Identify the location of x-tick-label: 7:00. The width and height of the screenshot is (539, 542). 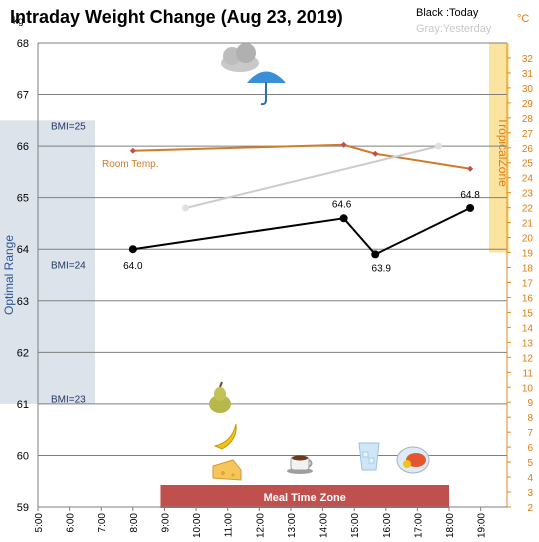
(102, 523).